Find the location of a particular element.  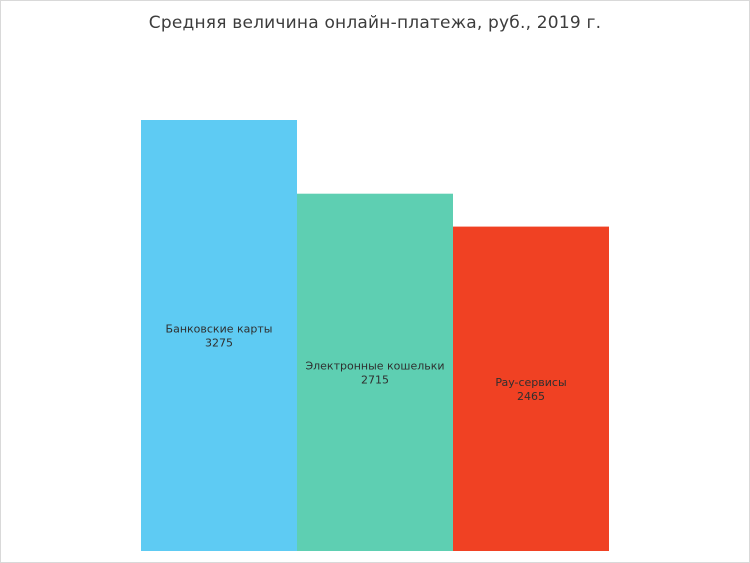

bar-category-label: Банковские карты is located at coordinates (219, 329).